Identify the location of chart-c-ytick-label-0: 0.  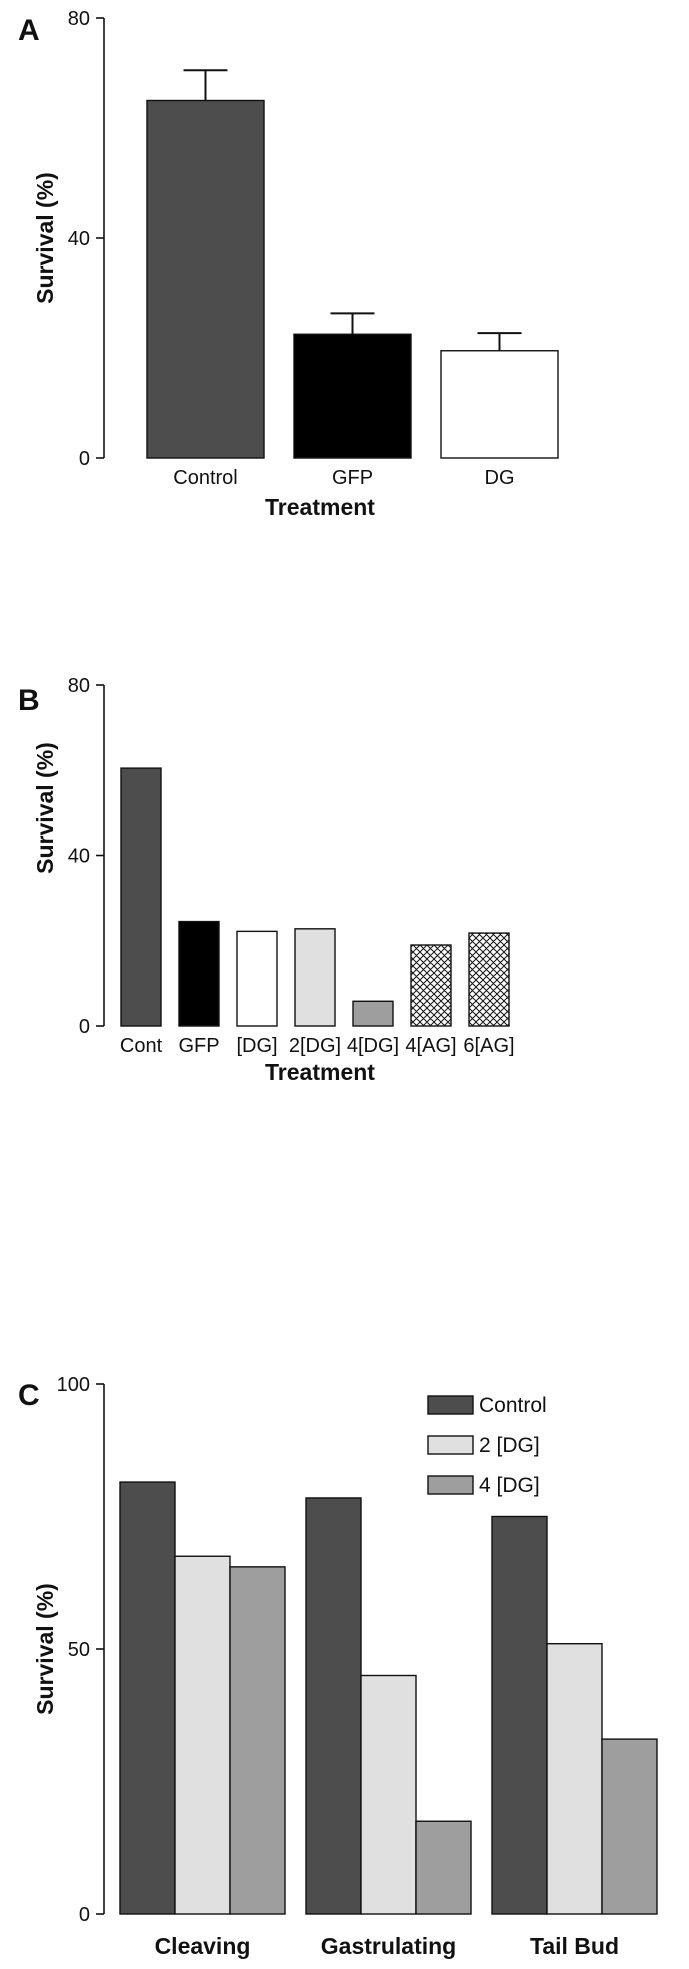
(84, 1915).